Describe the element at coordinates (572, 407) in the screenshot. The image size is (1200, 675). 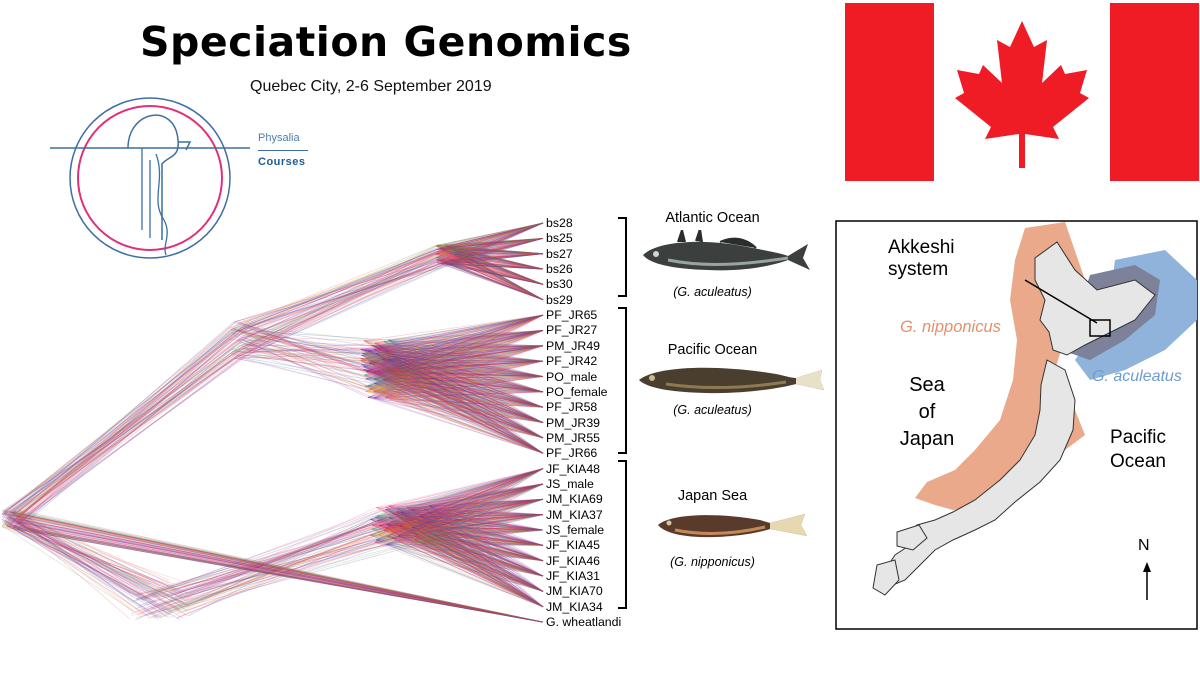
I see `leaf-label: PF_JR58` at that location.